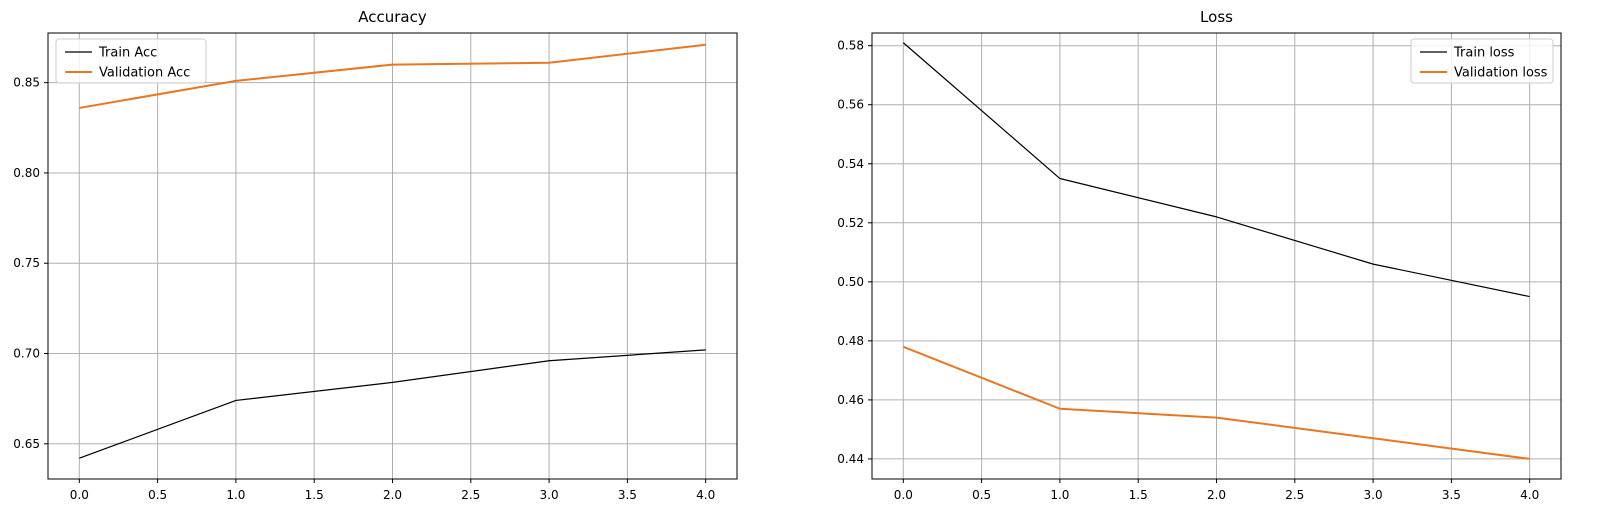 The width and height of the screenshot is (1610, 526). I want to click on y-tick-label: 0.70, so click(26, 354).